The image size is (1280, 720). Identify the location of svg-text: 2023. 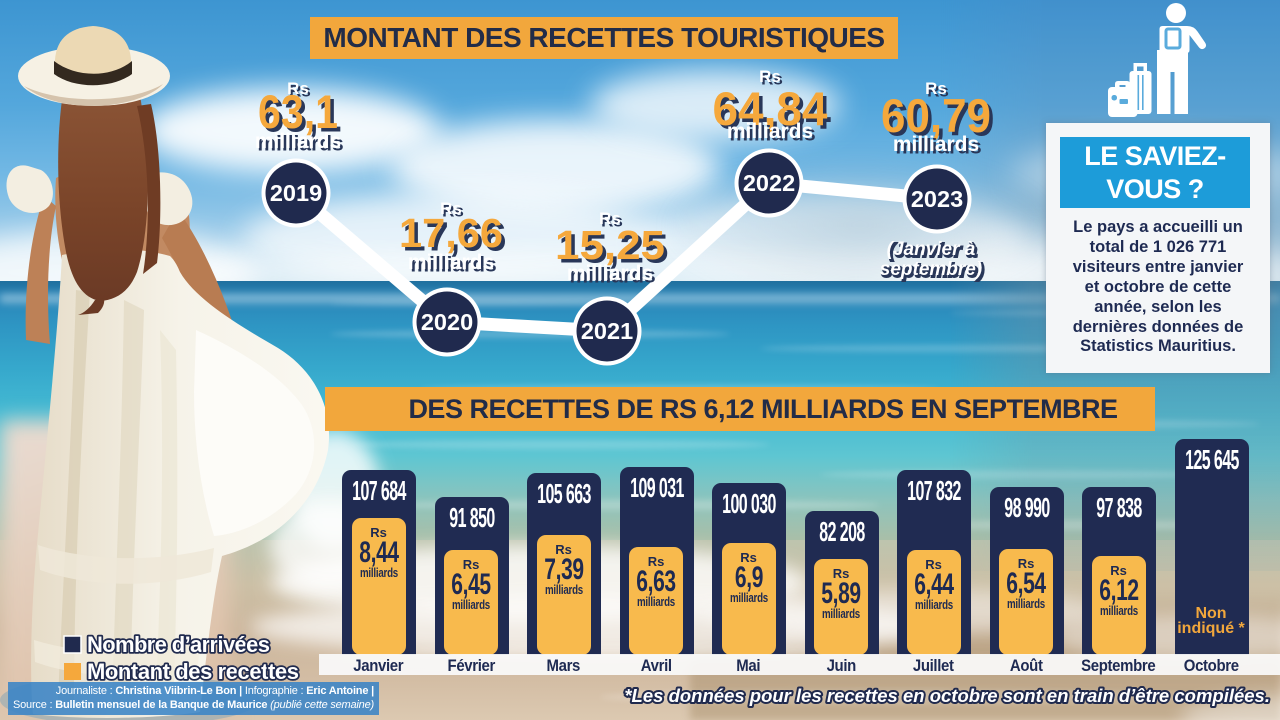
(937, 199).